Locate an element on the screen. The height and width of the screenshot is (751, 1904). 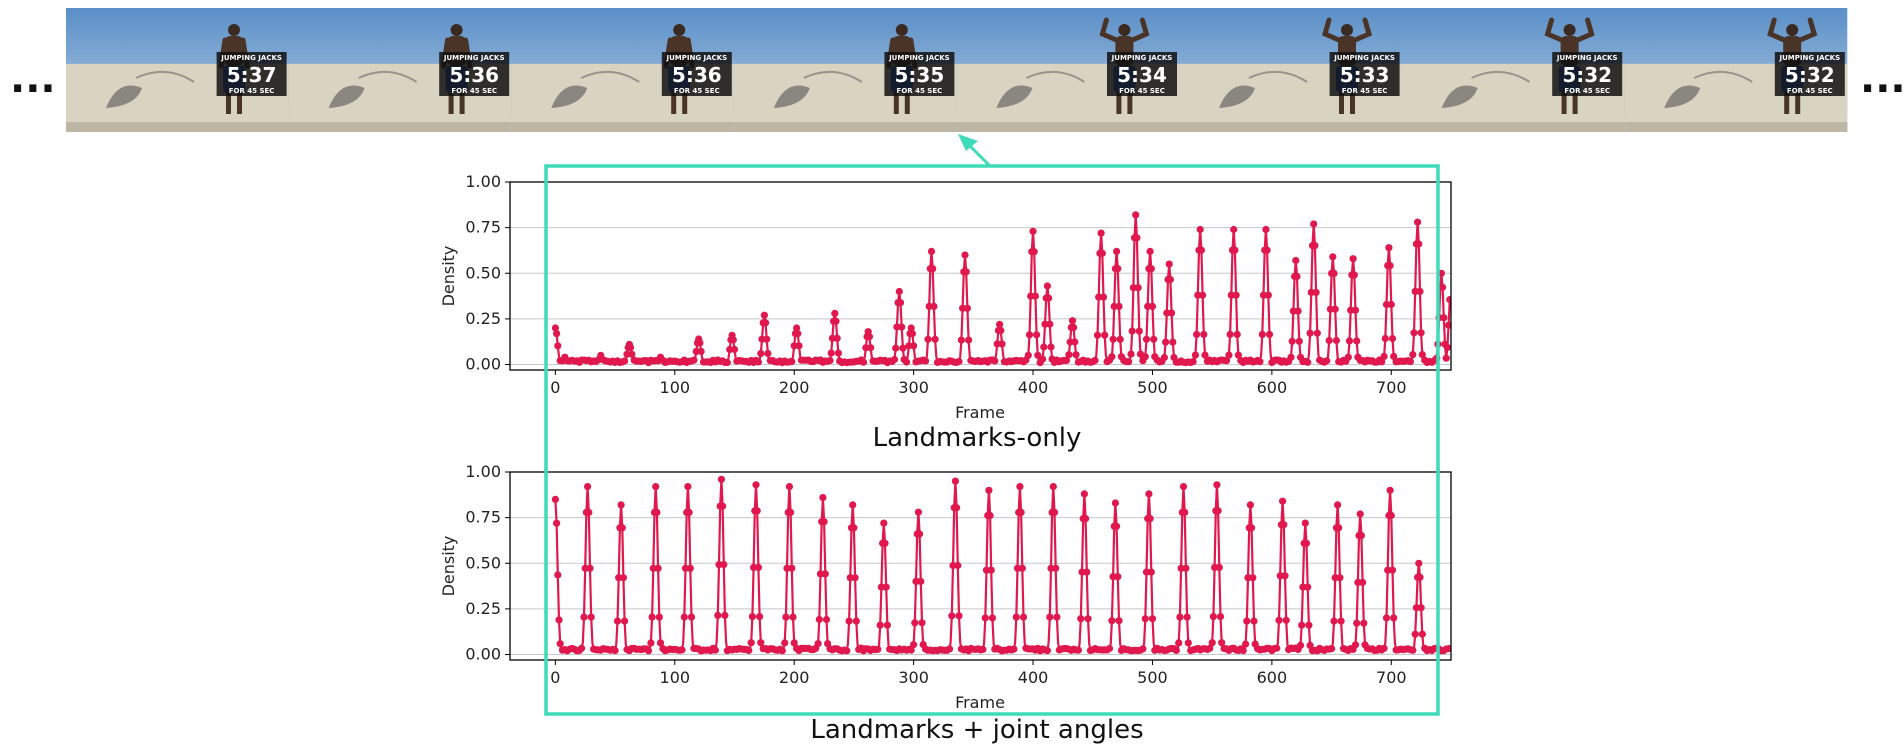
density-series is located at coordinates (1001, 565).